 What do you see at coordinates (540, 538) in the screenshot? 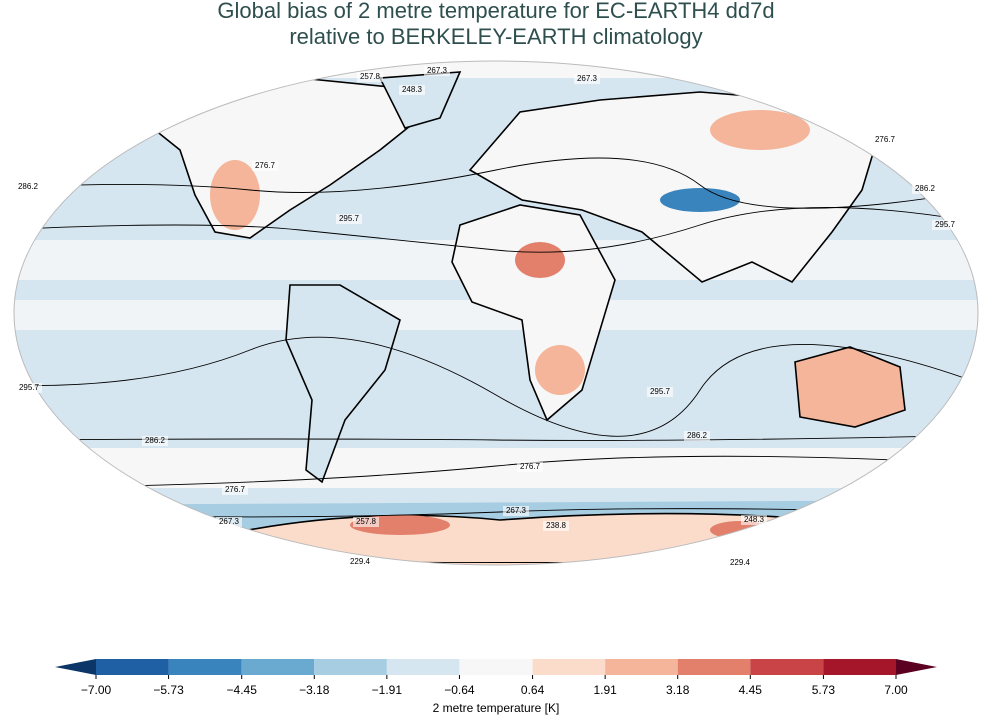
I see `antarctica` at bounding box center [540, 538].